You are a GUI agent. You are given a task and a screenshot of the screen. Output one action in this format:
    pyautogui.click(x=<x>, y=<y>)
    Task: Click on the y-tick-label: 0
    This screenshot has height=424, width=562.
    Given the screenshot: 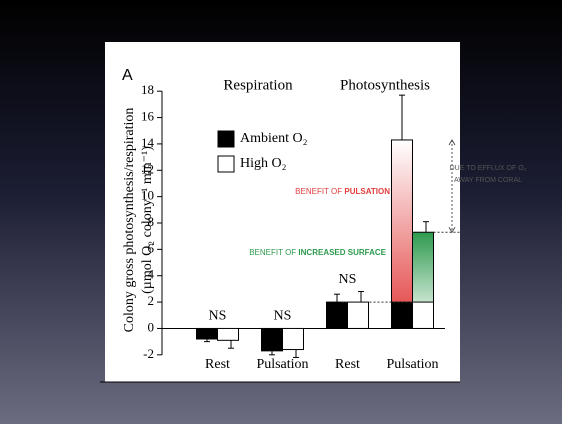 What is the action you would take?
    pyautogui.click(x=151, y=326)
    